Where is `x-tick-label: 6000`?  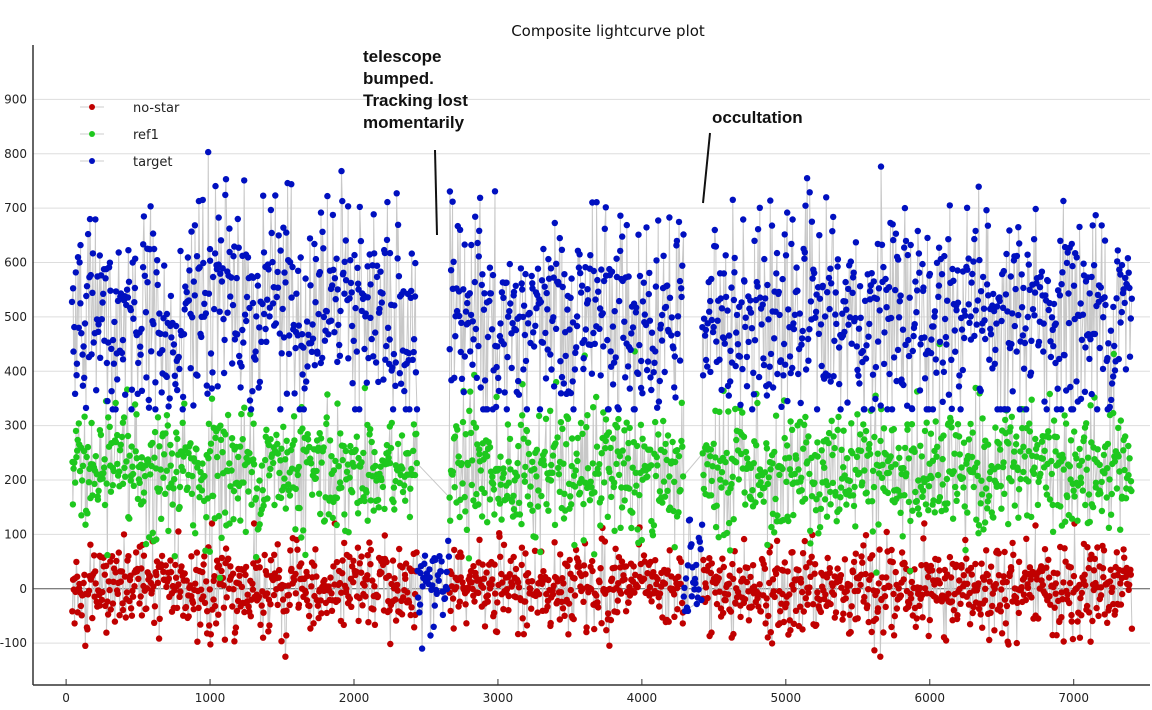
x-tick-label: 6000 is located at coordinates (929, 698).